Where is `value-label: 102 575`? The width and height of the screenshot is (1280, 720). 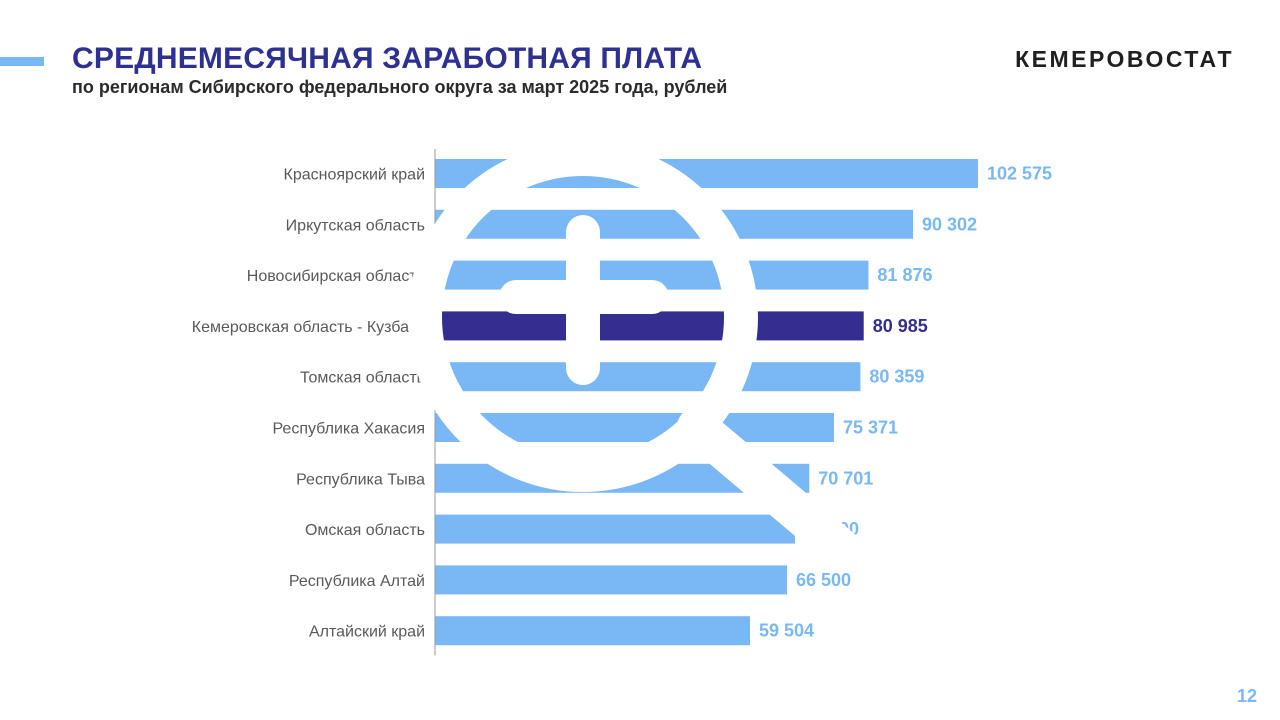 value-label: 102 575 is located at coordinates (1019, 174).